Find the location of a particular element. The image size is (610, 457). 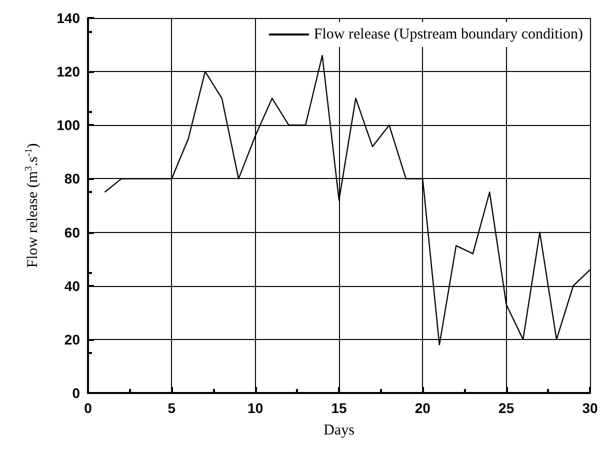

x-tick-label: 30 is located at coordinates (590, 408).